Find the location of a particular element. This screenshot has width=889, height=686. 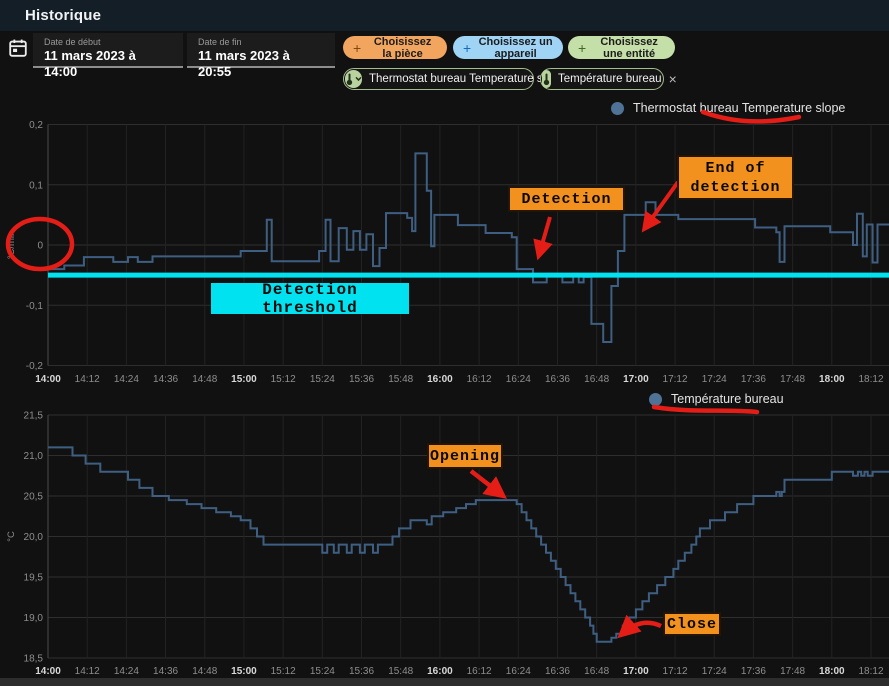

app-header: Historique is located at coordinates (444, 15).